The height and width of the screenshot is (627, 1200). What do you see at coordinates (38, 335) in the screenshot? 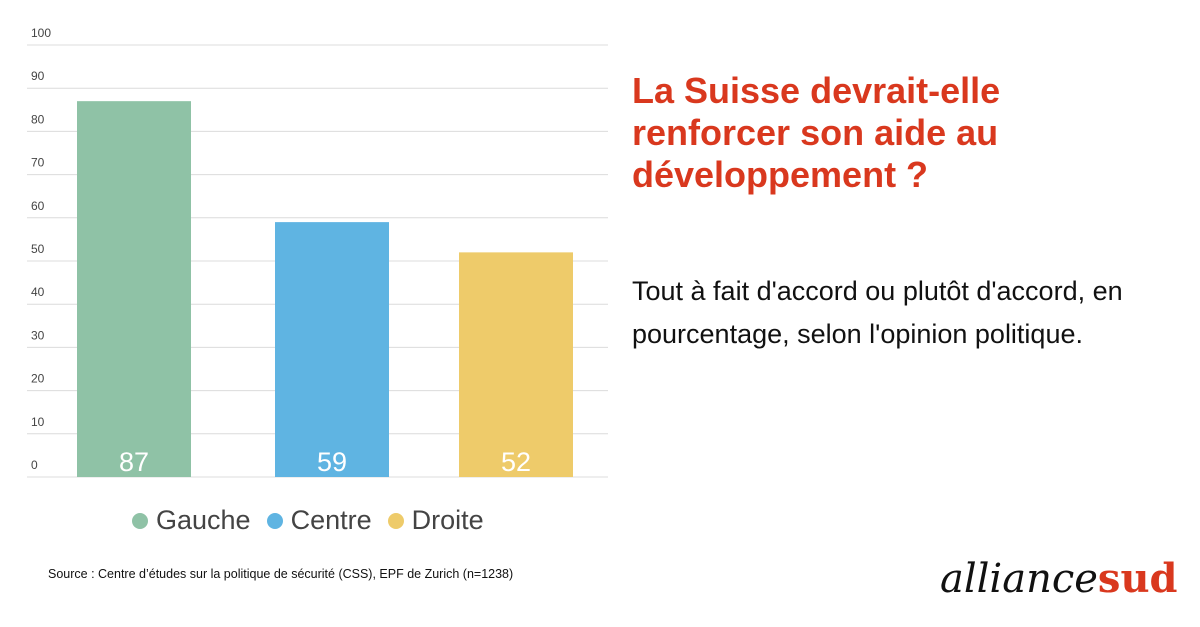
I see `y-tick-label: 30` at bounding box center [38, 335].